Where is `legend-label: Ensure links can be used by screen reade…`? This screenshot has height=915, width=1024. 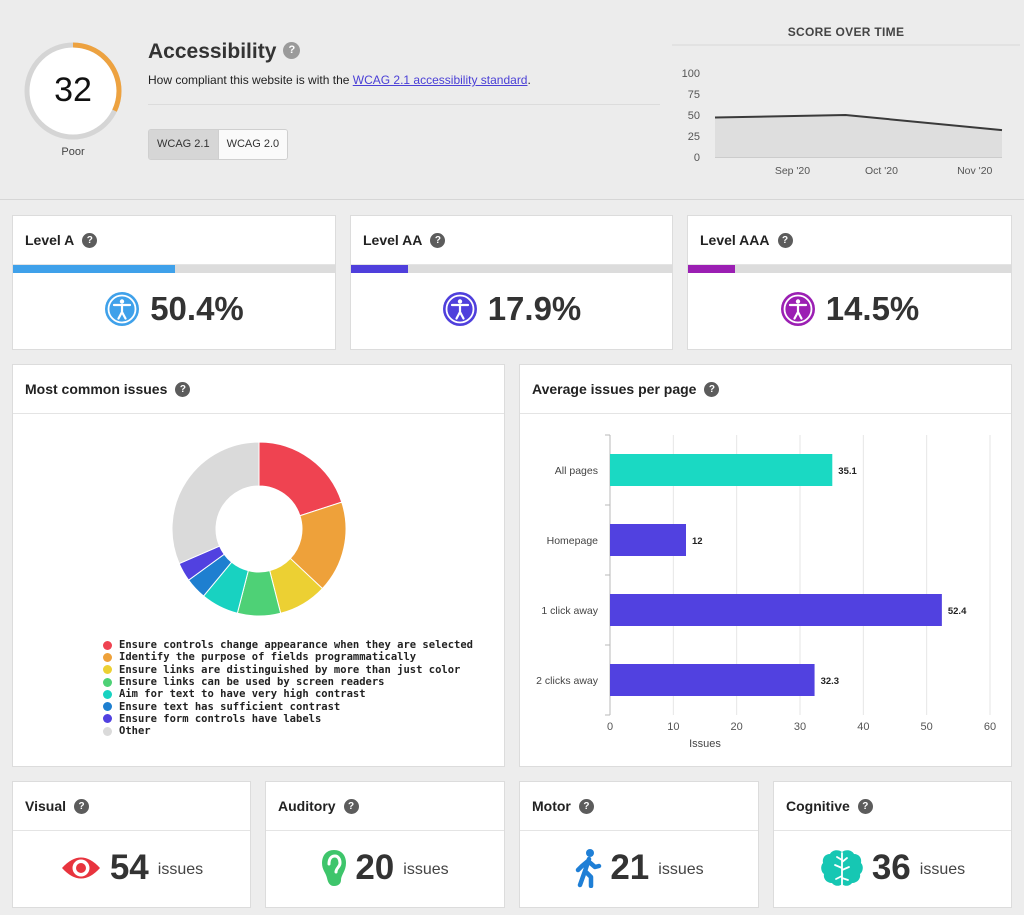
legend-label: Ensure links can be used by screen reade… is located at coordinates (252, 682).